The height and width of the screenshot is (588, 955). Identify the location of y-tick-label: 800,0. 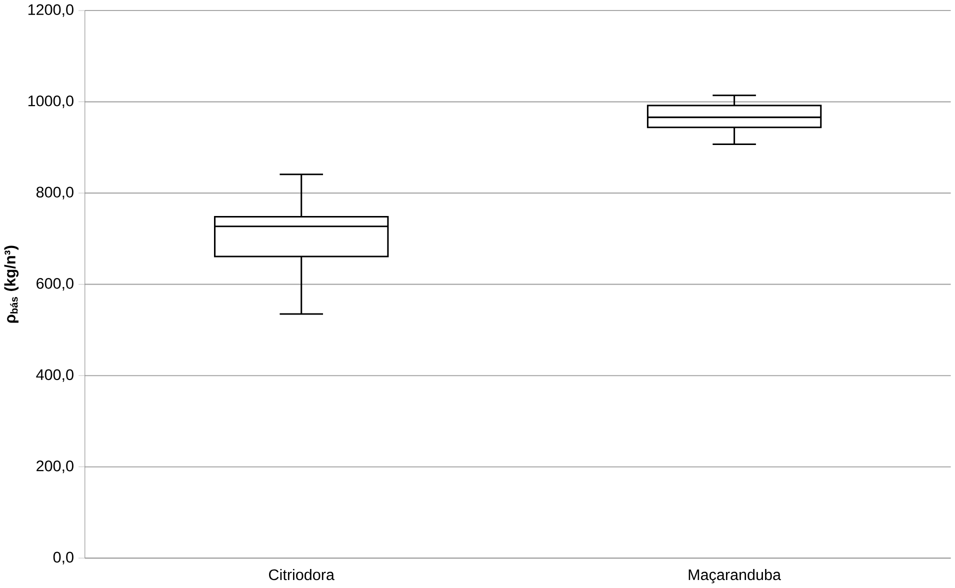
(55, 193).